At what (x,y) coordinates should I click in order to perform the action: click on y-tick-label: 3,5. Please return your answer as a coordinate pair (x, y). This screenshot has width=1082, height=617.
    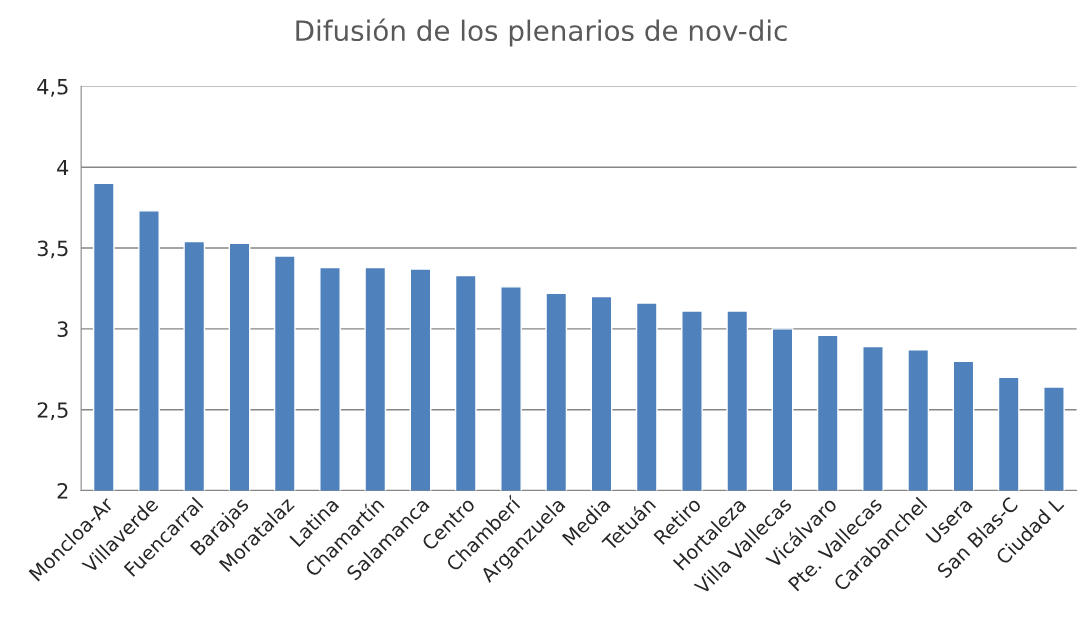
    Looking at the image, I should click on (52, 249).